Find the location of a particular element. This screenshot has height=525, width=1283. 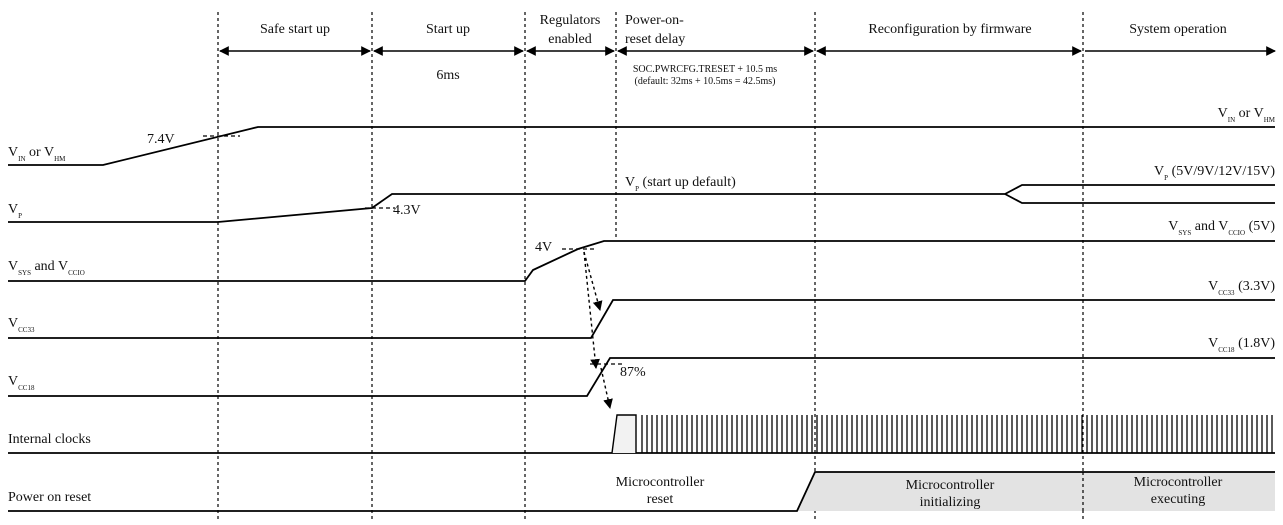

clock-pulse-train is located at coordinates (957, 434).